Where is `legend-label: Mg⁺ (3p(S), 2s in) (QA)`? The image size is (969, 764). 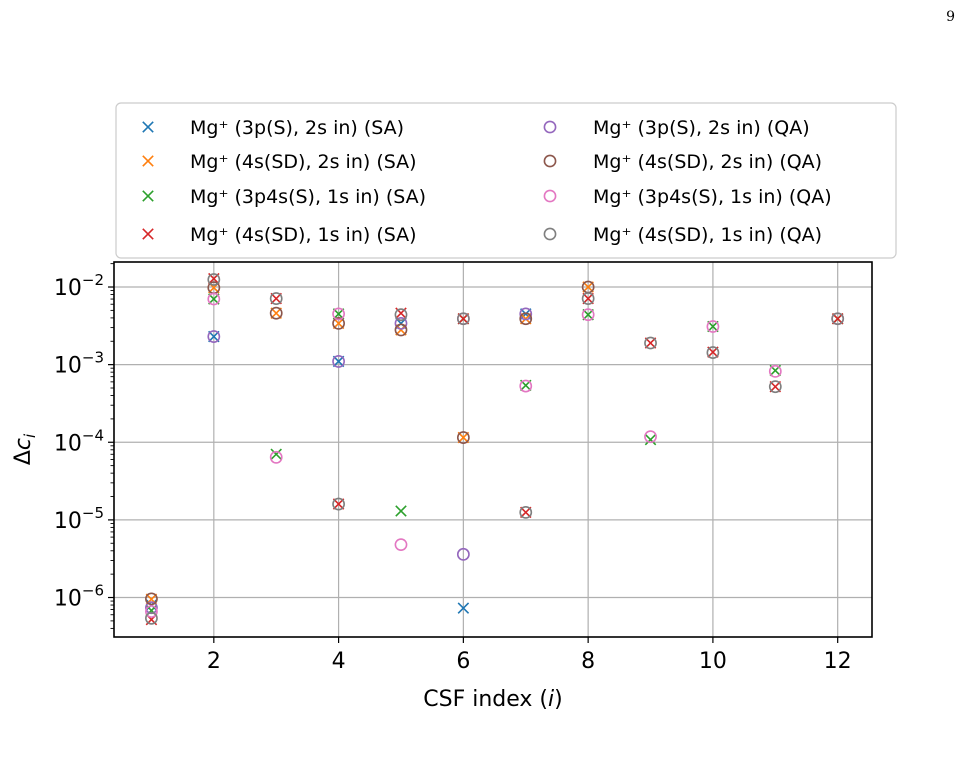 legend-label: Mg⁺ (3p(S), 2s in) (QA) is located at coordinates (701, 128).